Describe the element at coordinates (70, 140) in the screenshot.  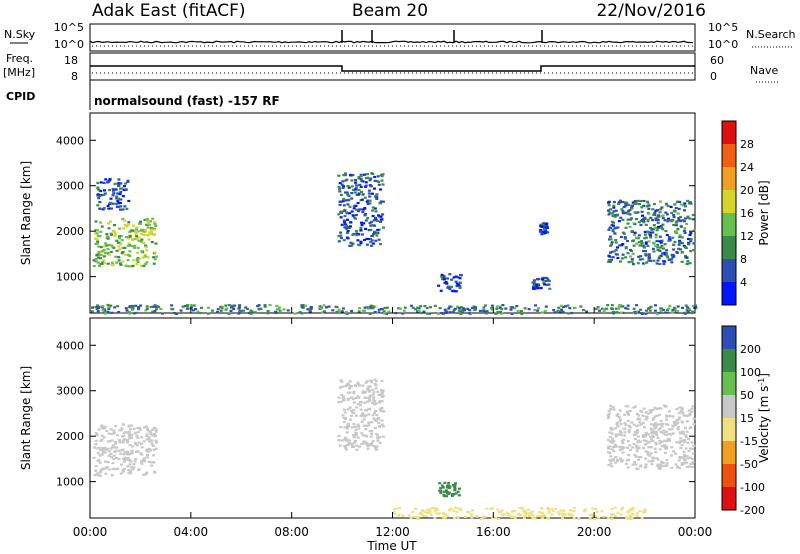
I see `power-ytick-label: 4000` at that location.